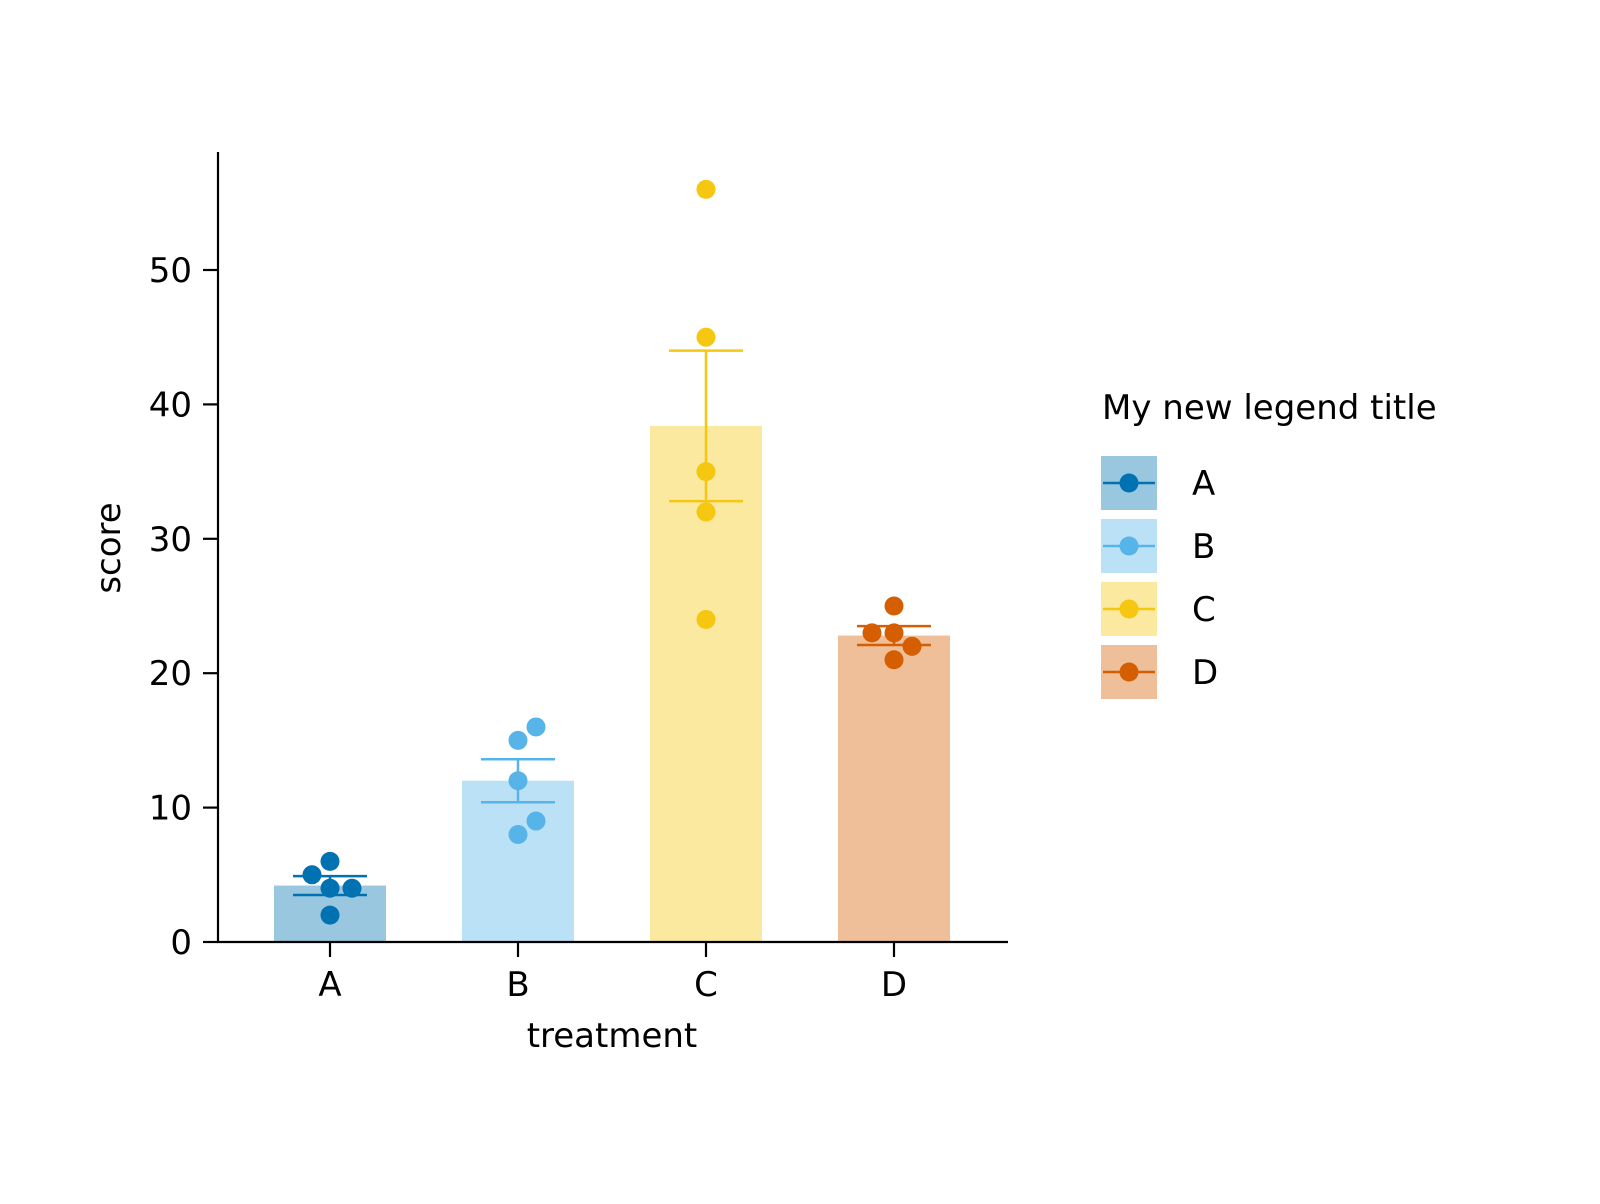  Describe the element at coordinates (517, 985) in the screenshot. I see `x-tick-label: B` at that location.